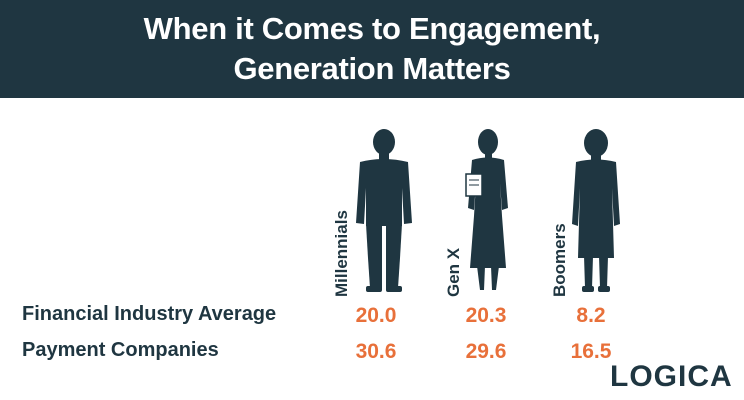  What do you see at coordinates (486, 351) in the screenshot?
I see `value-payment-genx: 29.6` at bounding box center [486, 351].